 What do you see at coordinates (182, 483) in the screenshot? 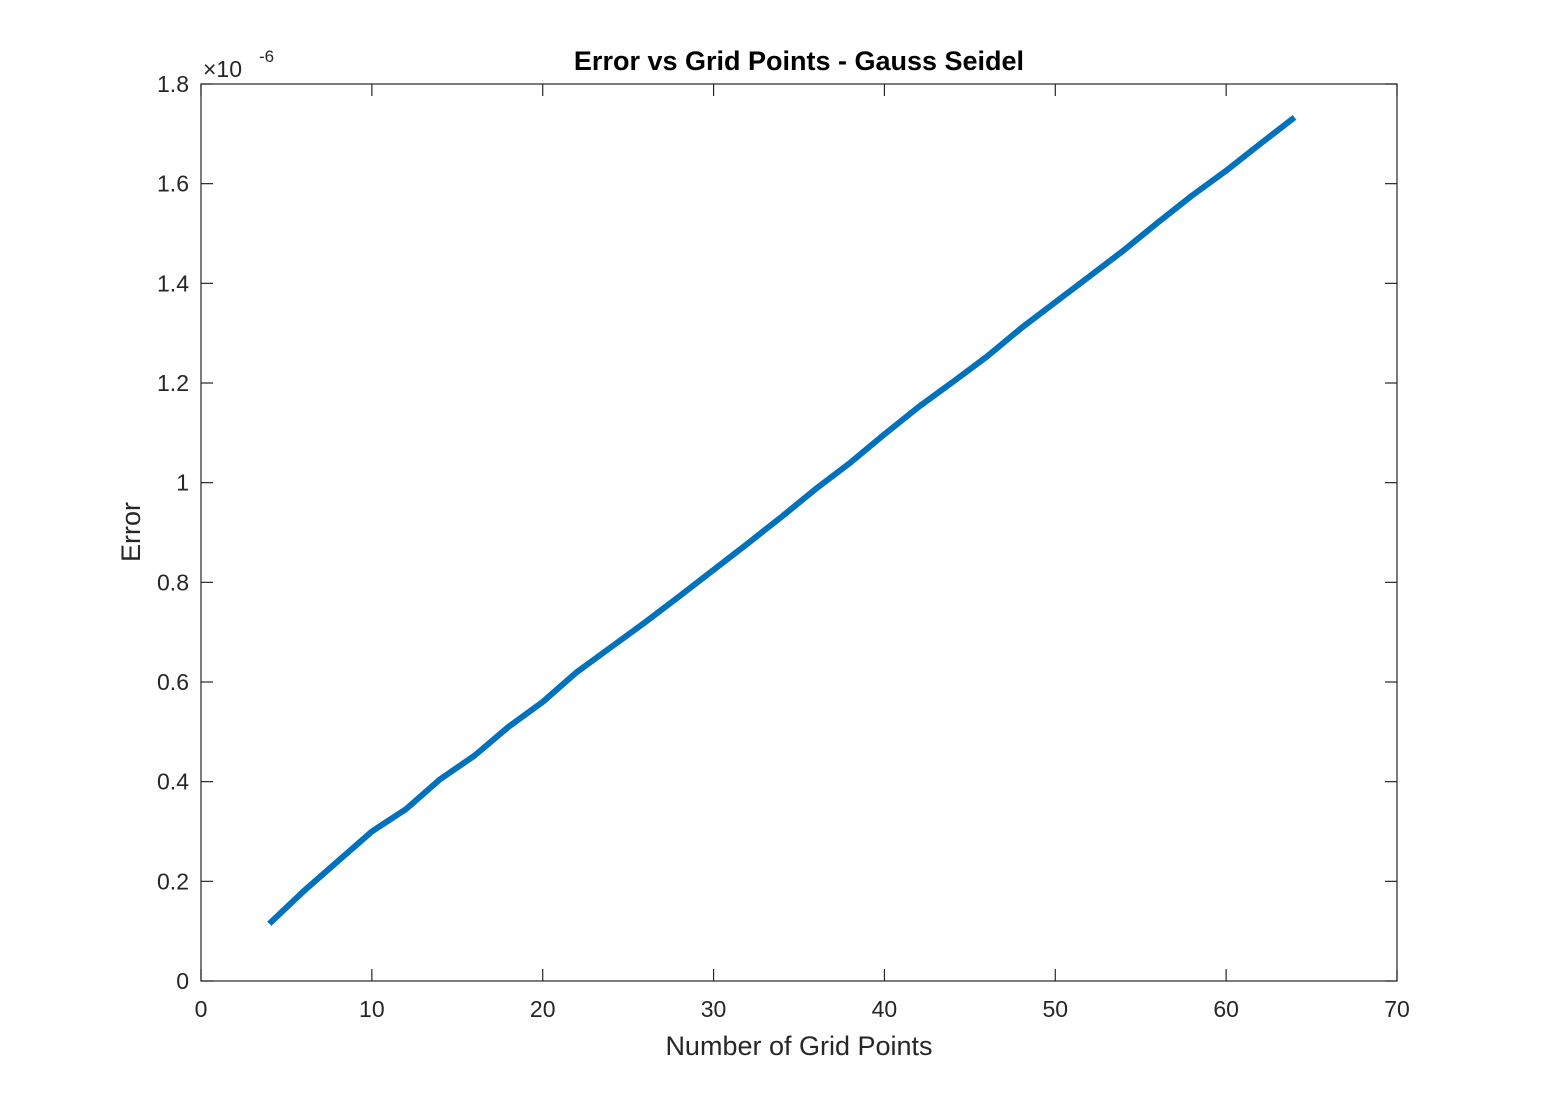
I see `y-tick-label: 1` at bounding box center [182, 483].